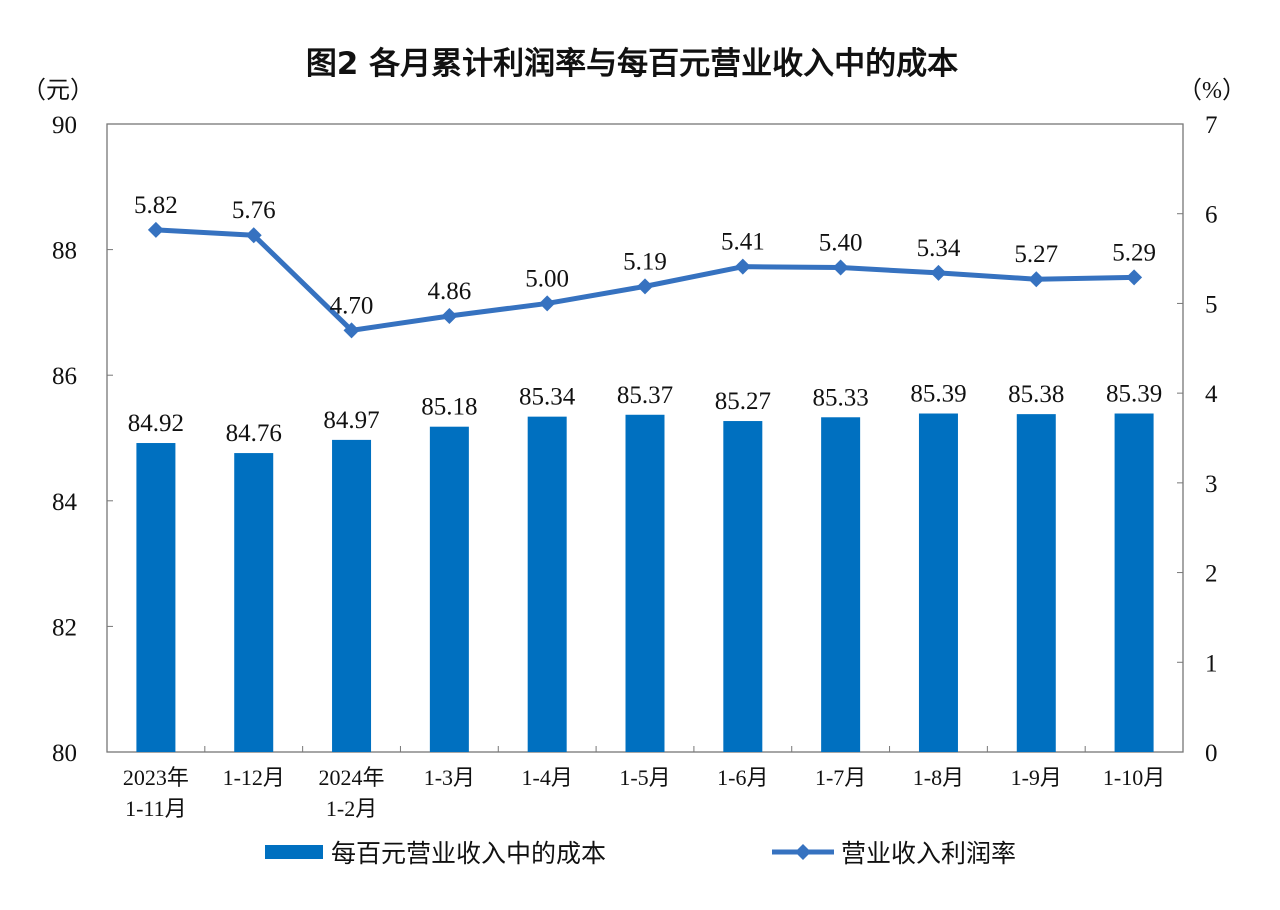 This screenshot has width=1280, height=910. I want to click on legend: 每百元营业收入中的成本 营业收入利润率, so click(640, 854).